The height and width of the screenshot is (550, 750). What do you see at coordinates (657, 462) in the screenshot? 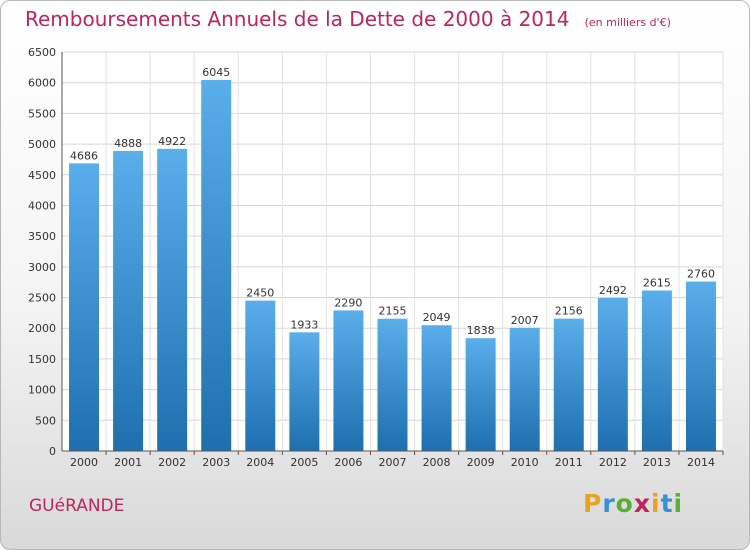
I see `x-tick-label: 2013` at bounding box center [657, 462].